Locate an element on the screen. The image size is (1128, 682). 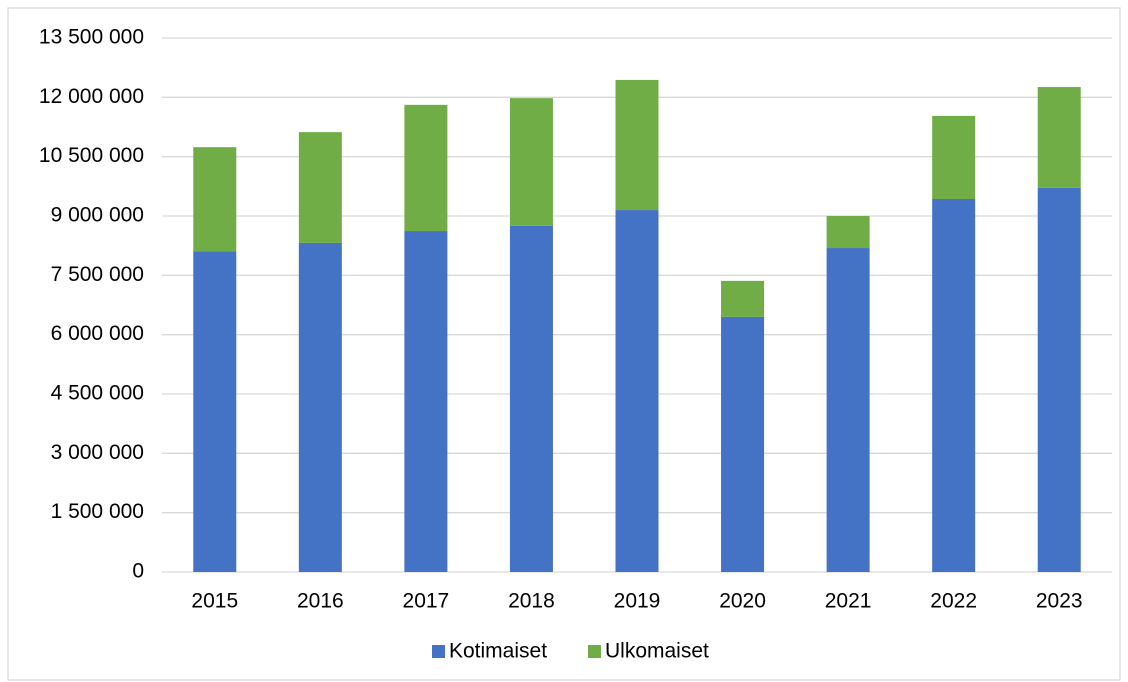
x-tick-label: 2017 is located at coordinates (426, 601).